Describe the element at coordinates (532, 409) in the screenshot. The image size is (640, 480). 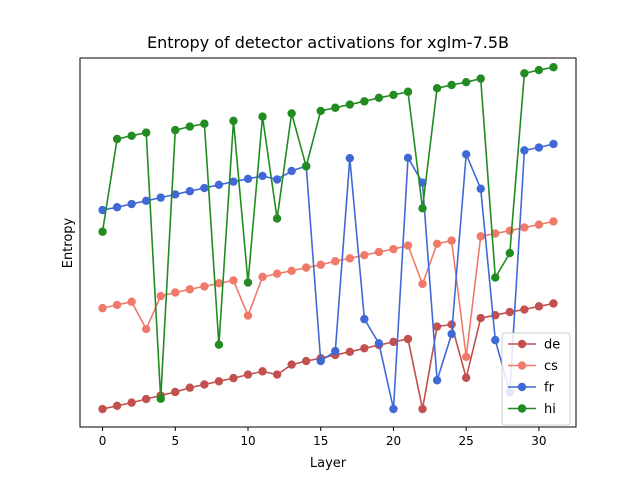
I see `legend-item-hi: hi` at that location.